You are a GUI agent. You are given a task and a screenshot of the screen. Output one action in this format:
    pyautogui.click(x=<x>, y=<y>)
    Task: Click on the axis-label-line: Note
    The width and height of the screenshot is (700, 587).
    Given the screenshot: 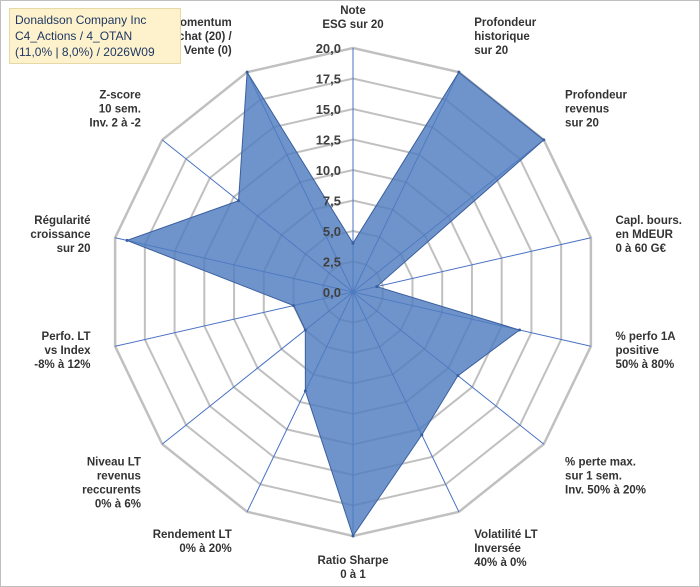 What is the action you would take?
    pyautogui.click(x=353, y=11)
    